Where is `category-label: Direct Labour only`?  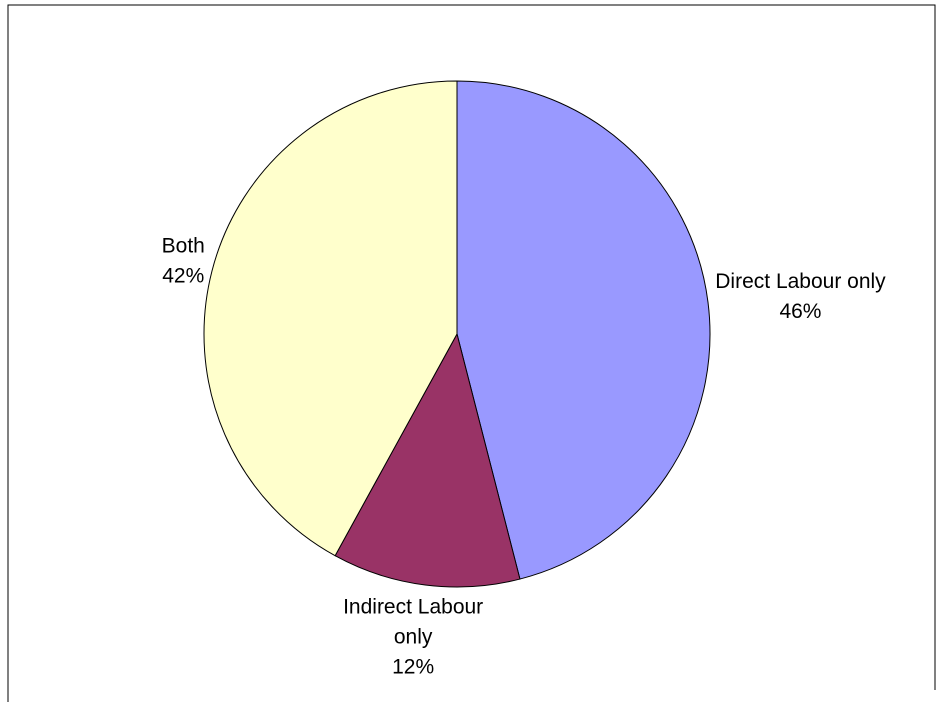
category-label: Direct Labour only is located at coordinates (800, 282).